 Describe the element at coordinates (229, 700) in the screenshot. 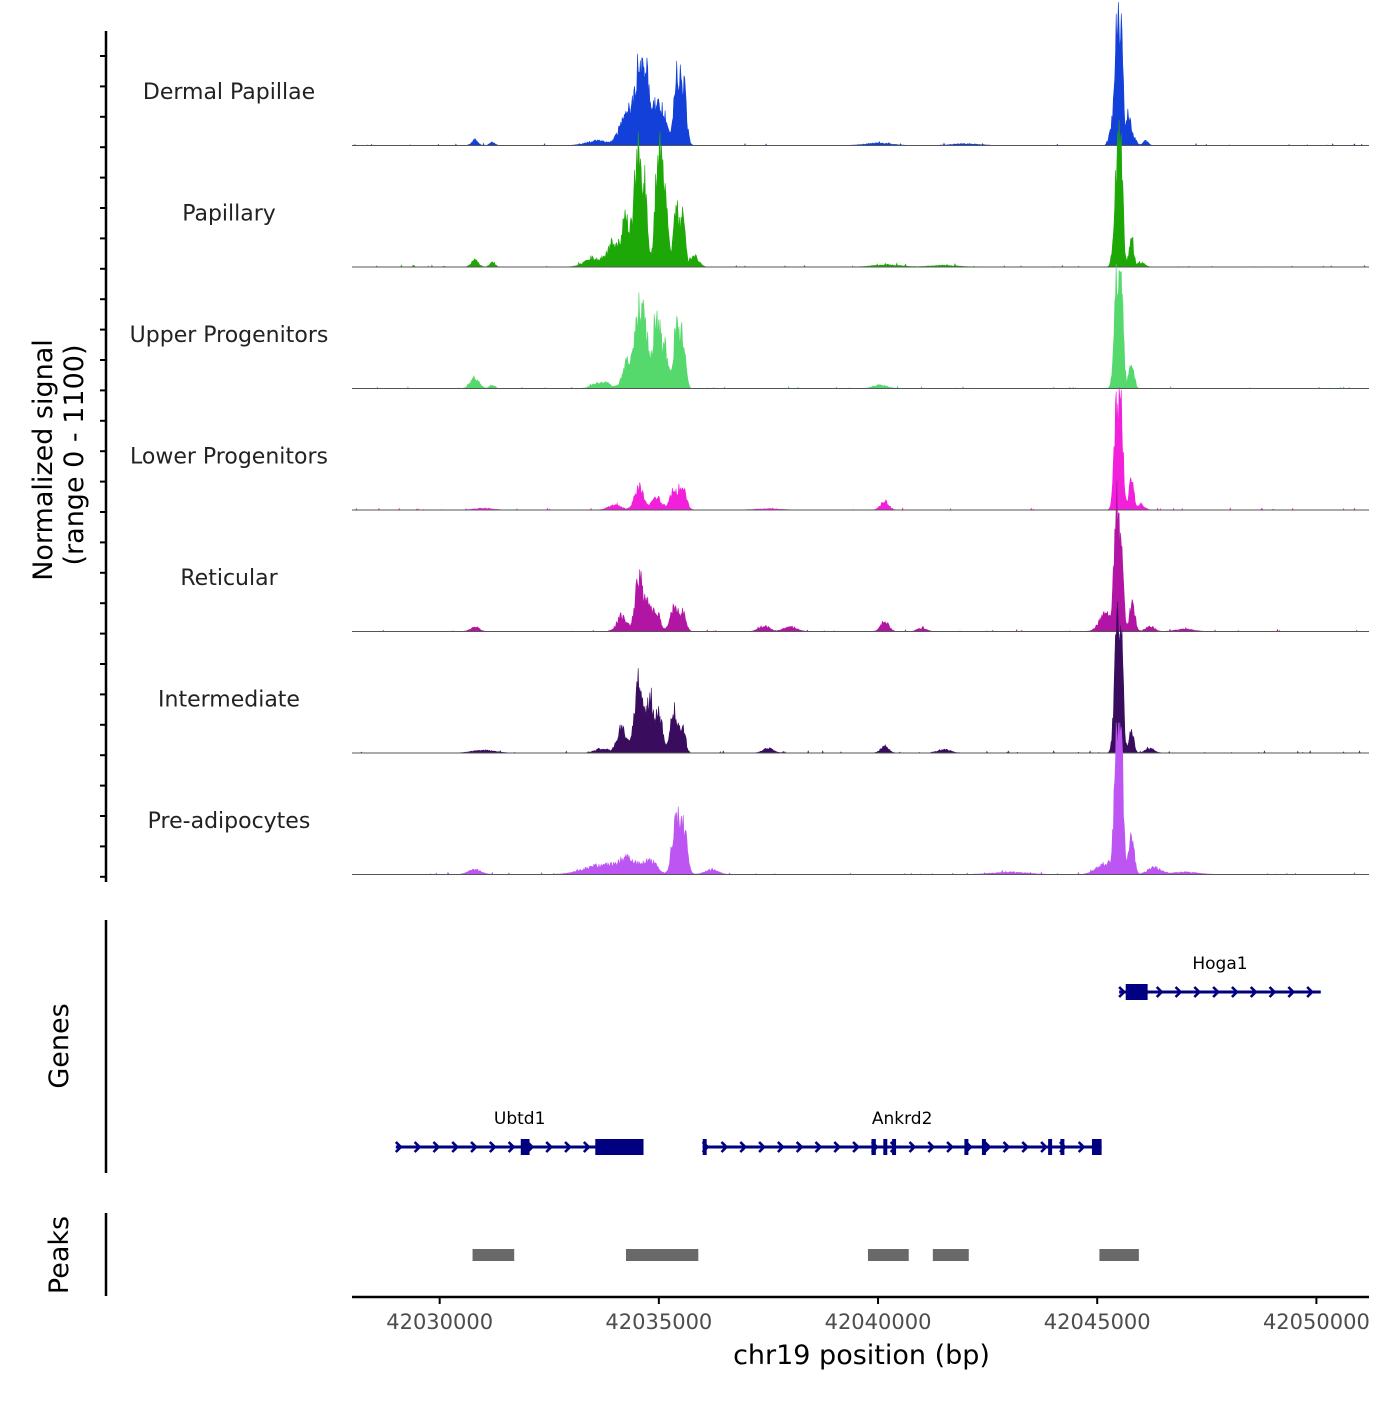

I see `track-label: Intermediate` at that location.